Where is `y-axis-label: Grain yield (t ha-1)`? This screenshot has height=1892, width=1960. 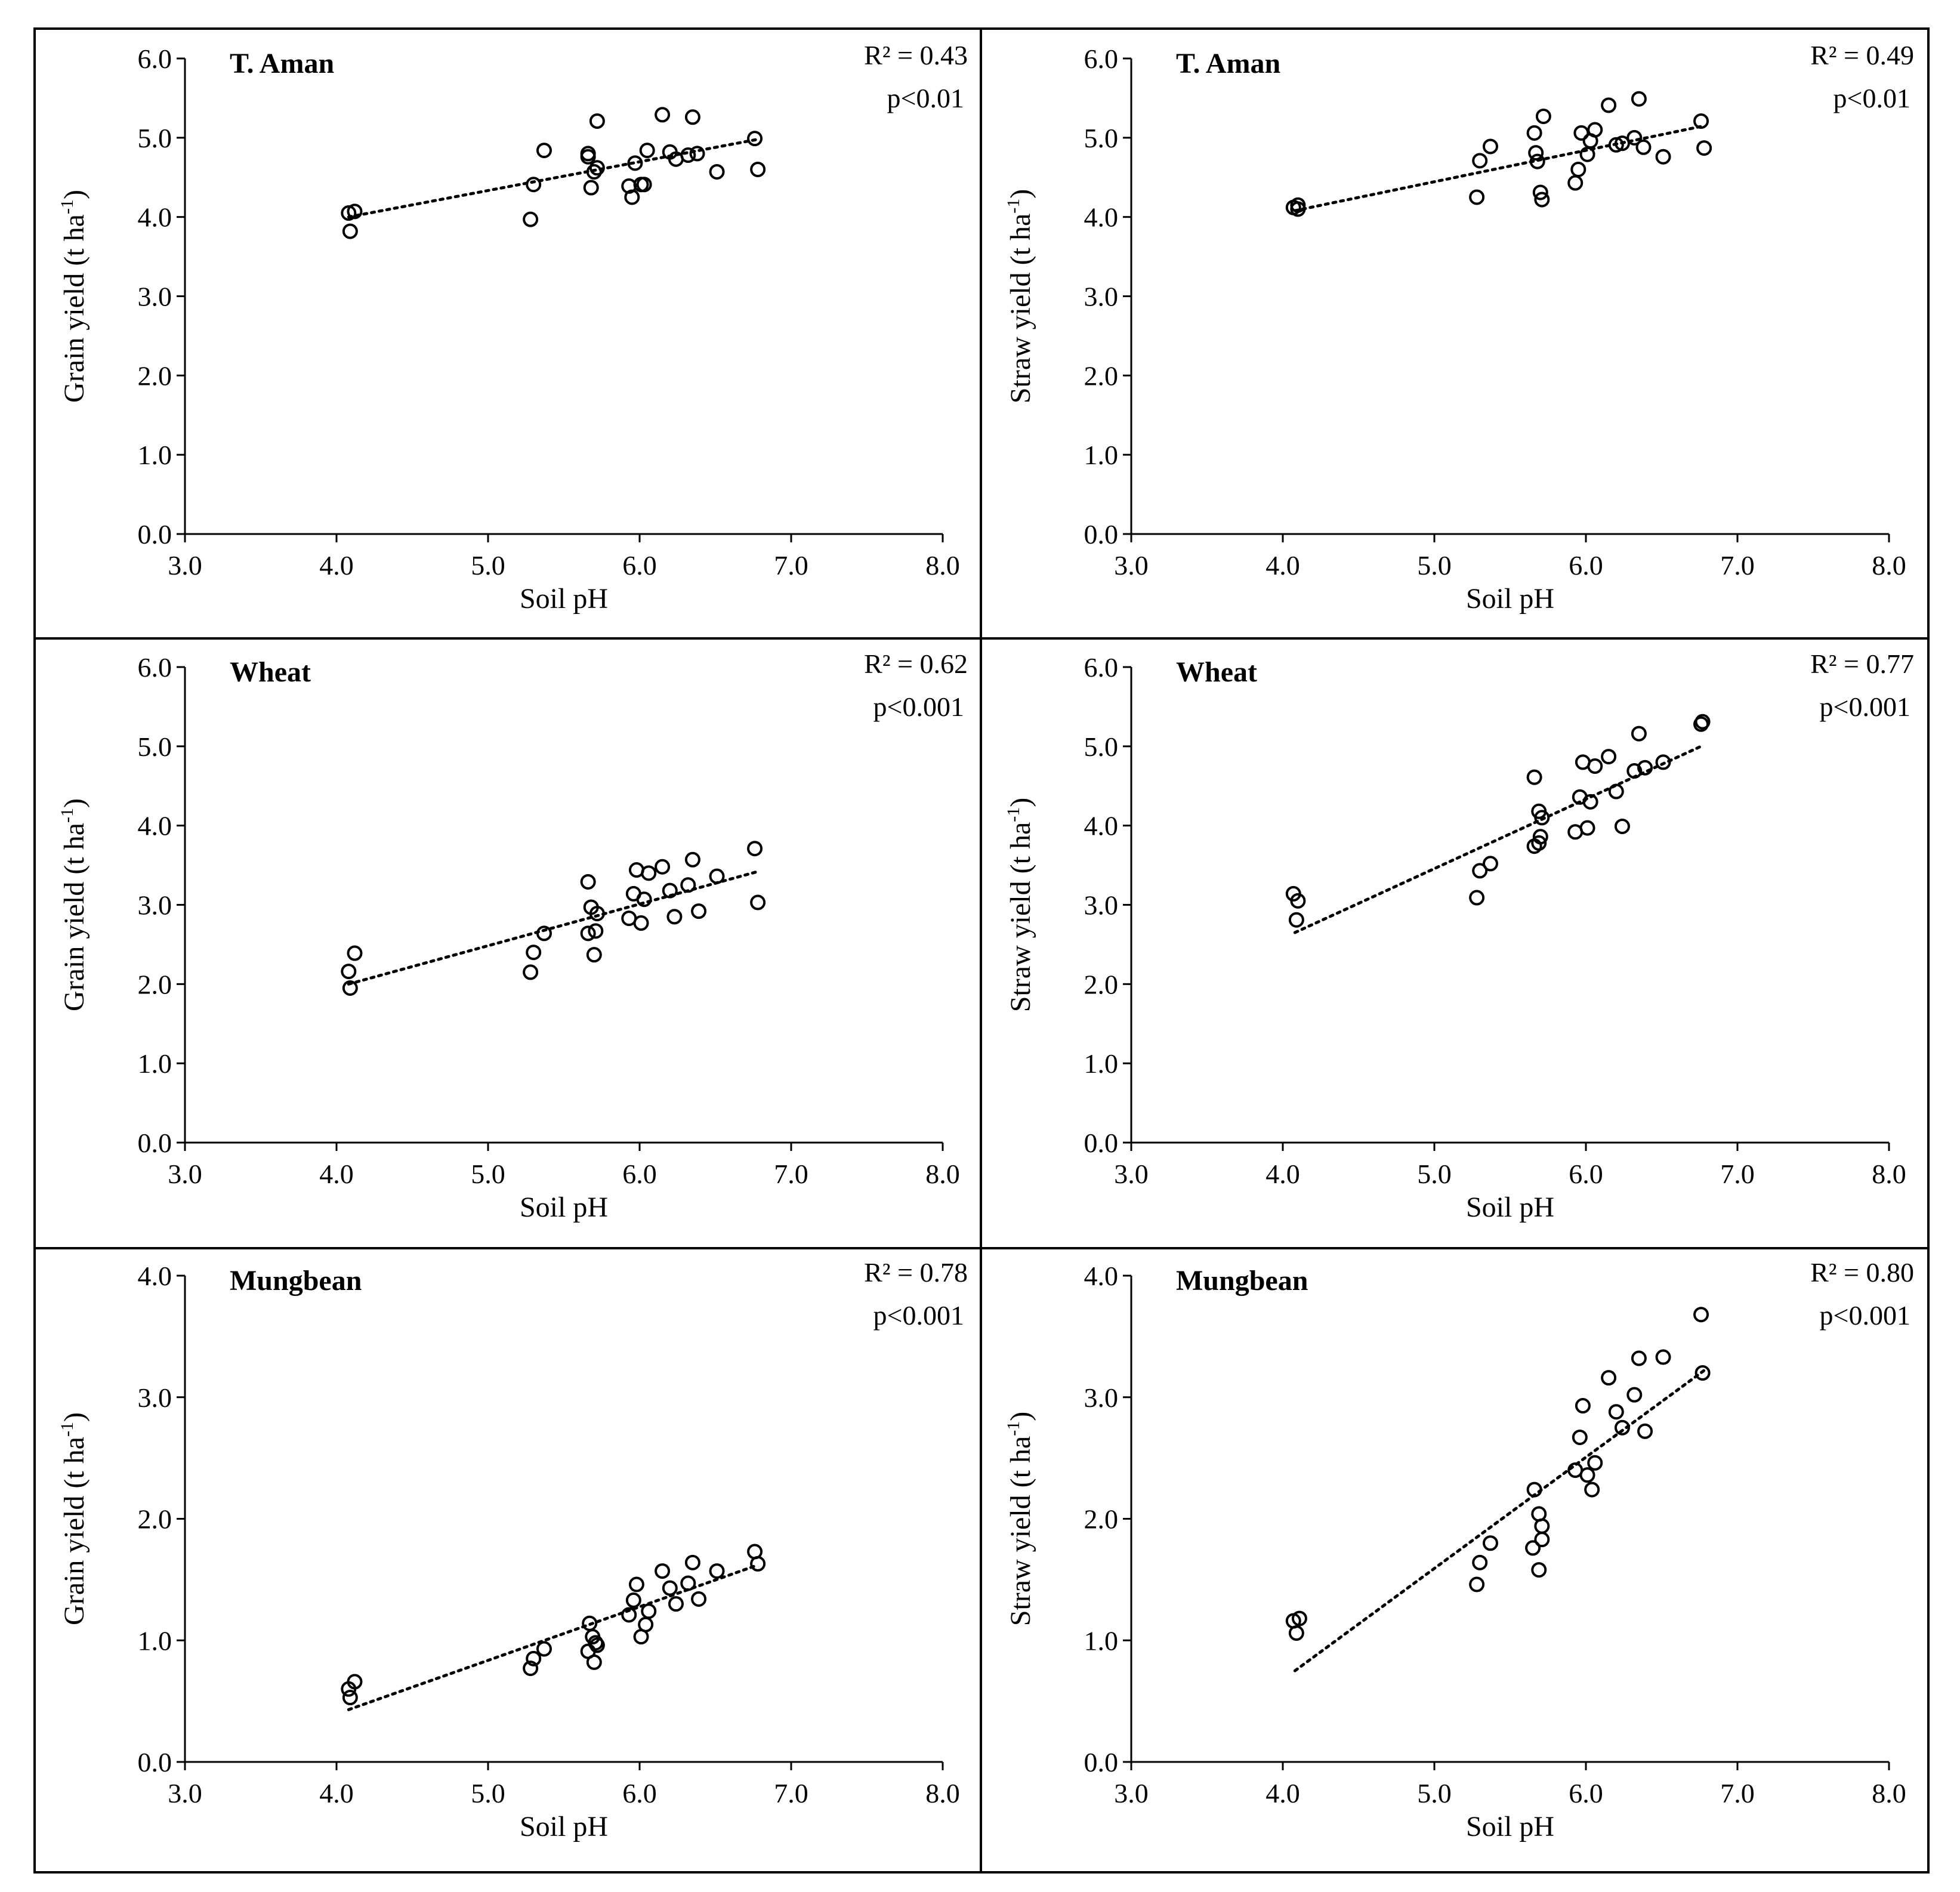 y-axis-label: Grain yield (t ha-1) is located at coordinates (73, 1518).